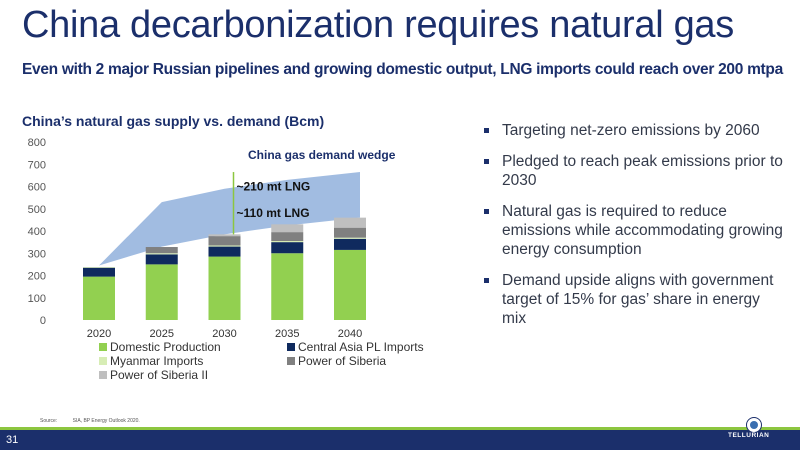 The height and width of the screenshot is (450, 800). I want to click on x-tick-label: 2025, so click(162, 334).